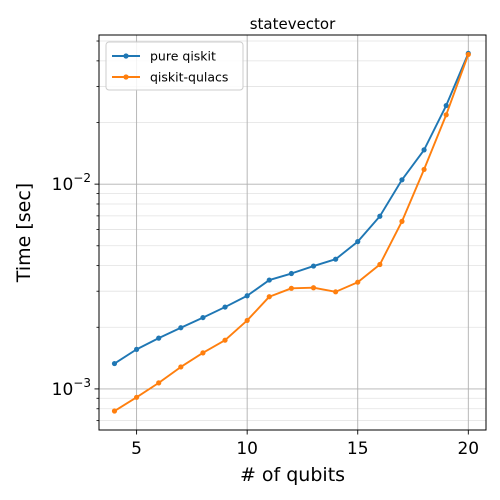 The height and width of the screenshot is (500, 500). I want to click on y-axis-label: Time [sec], so click(24, 233).